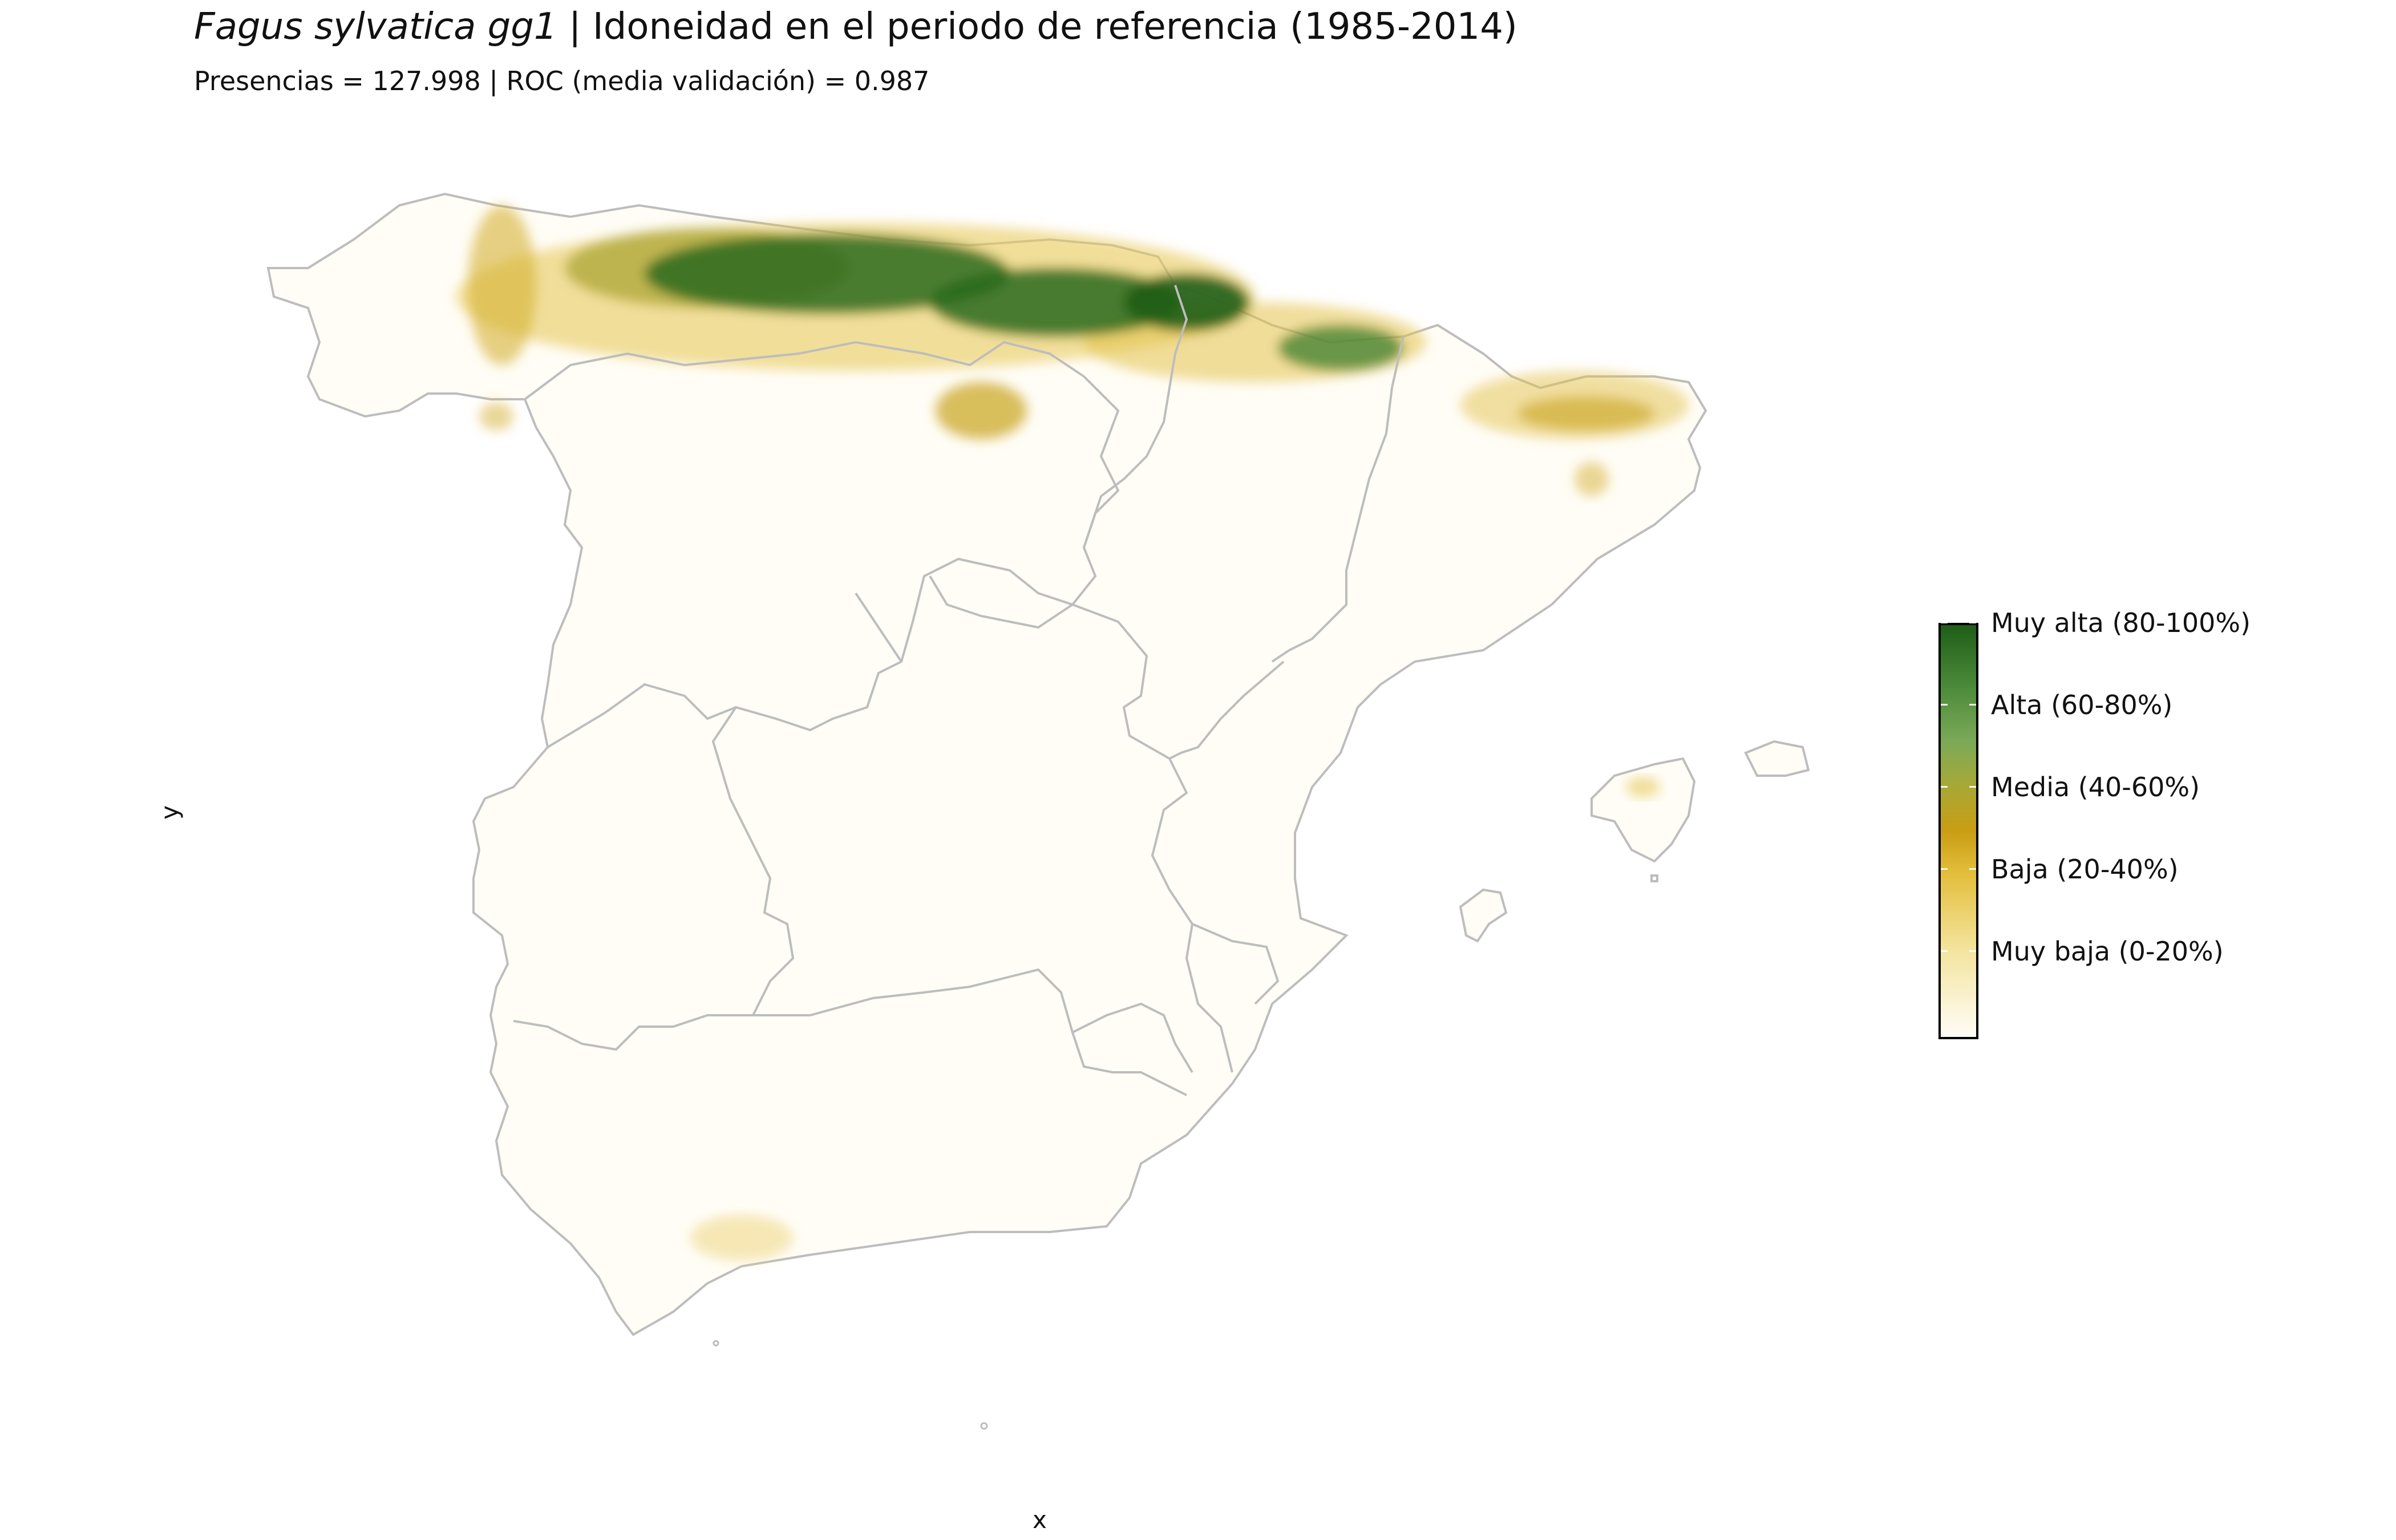 Image resolution: width=2396 pixels, height=1540 pixels. I want to click on legend-colorbar, so click(1958, 831).